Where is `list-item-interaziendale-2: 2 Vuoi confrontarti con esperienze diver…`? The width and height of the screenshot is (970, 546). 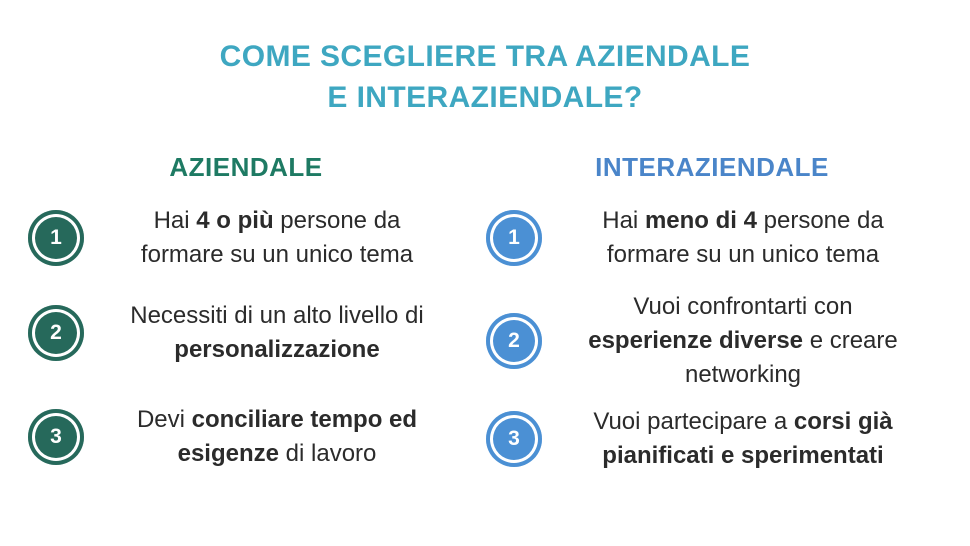
list-item-interaziendale-2: 2 Vuoi confrontarti con esperienze diver… is located at coordinates (712, 341).